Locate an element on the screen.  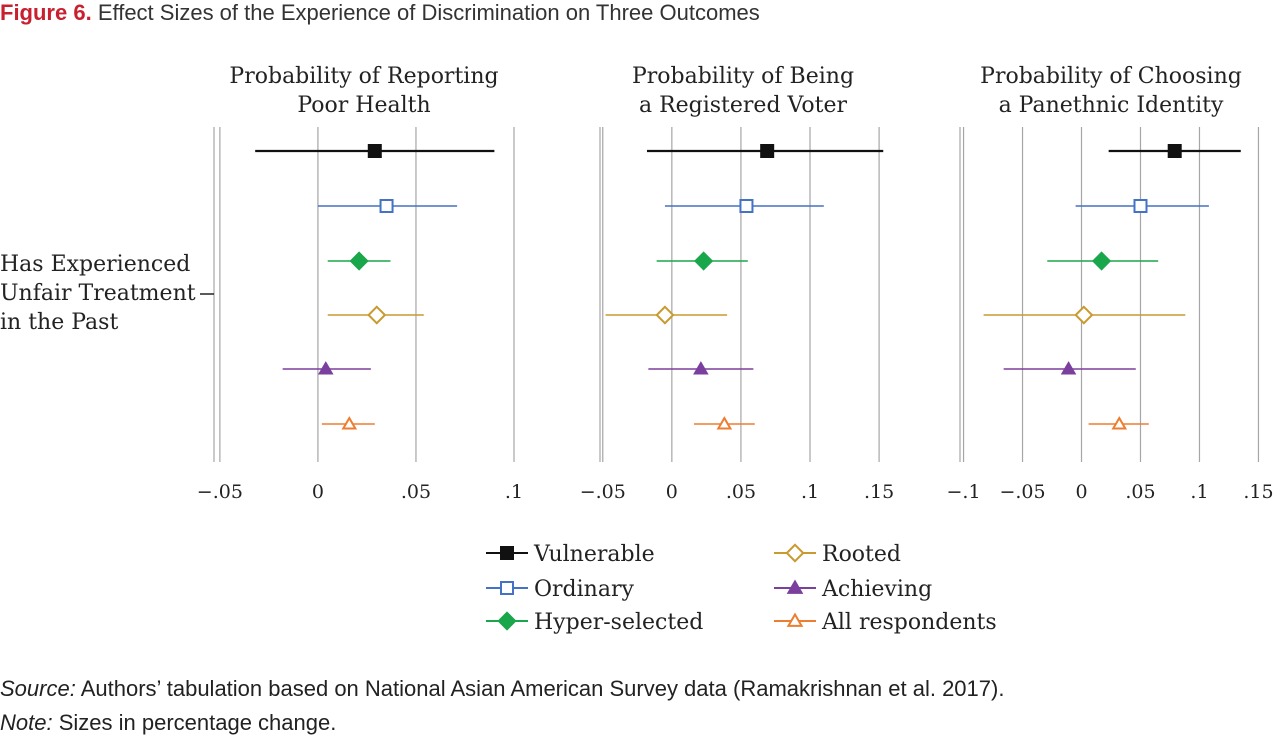
legend-achieving-marker is located at coordinates (795, 586).